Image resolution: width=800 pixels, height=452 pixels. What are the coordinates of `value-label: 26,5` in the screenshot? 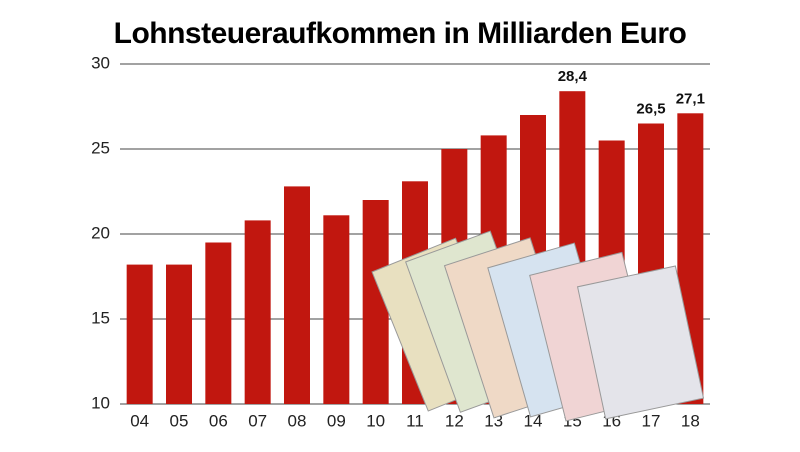 It's located at (650, 108).